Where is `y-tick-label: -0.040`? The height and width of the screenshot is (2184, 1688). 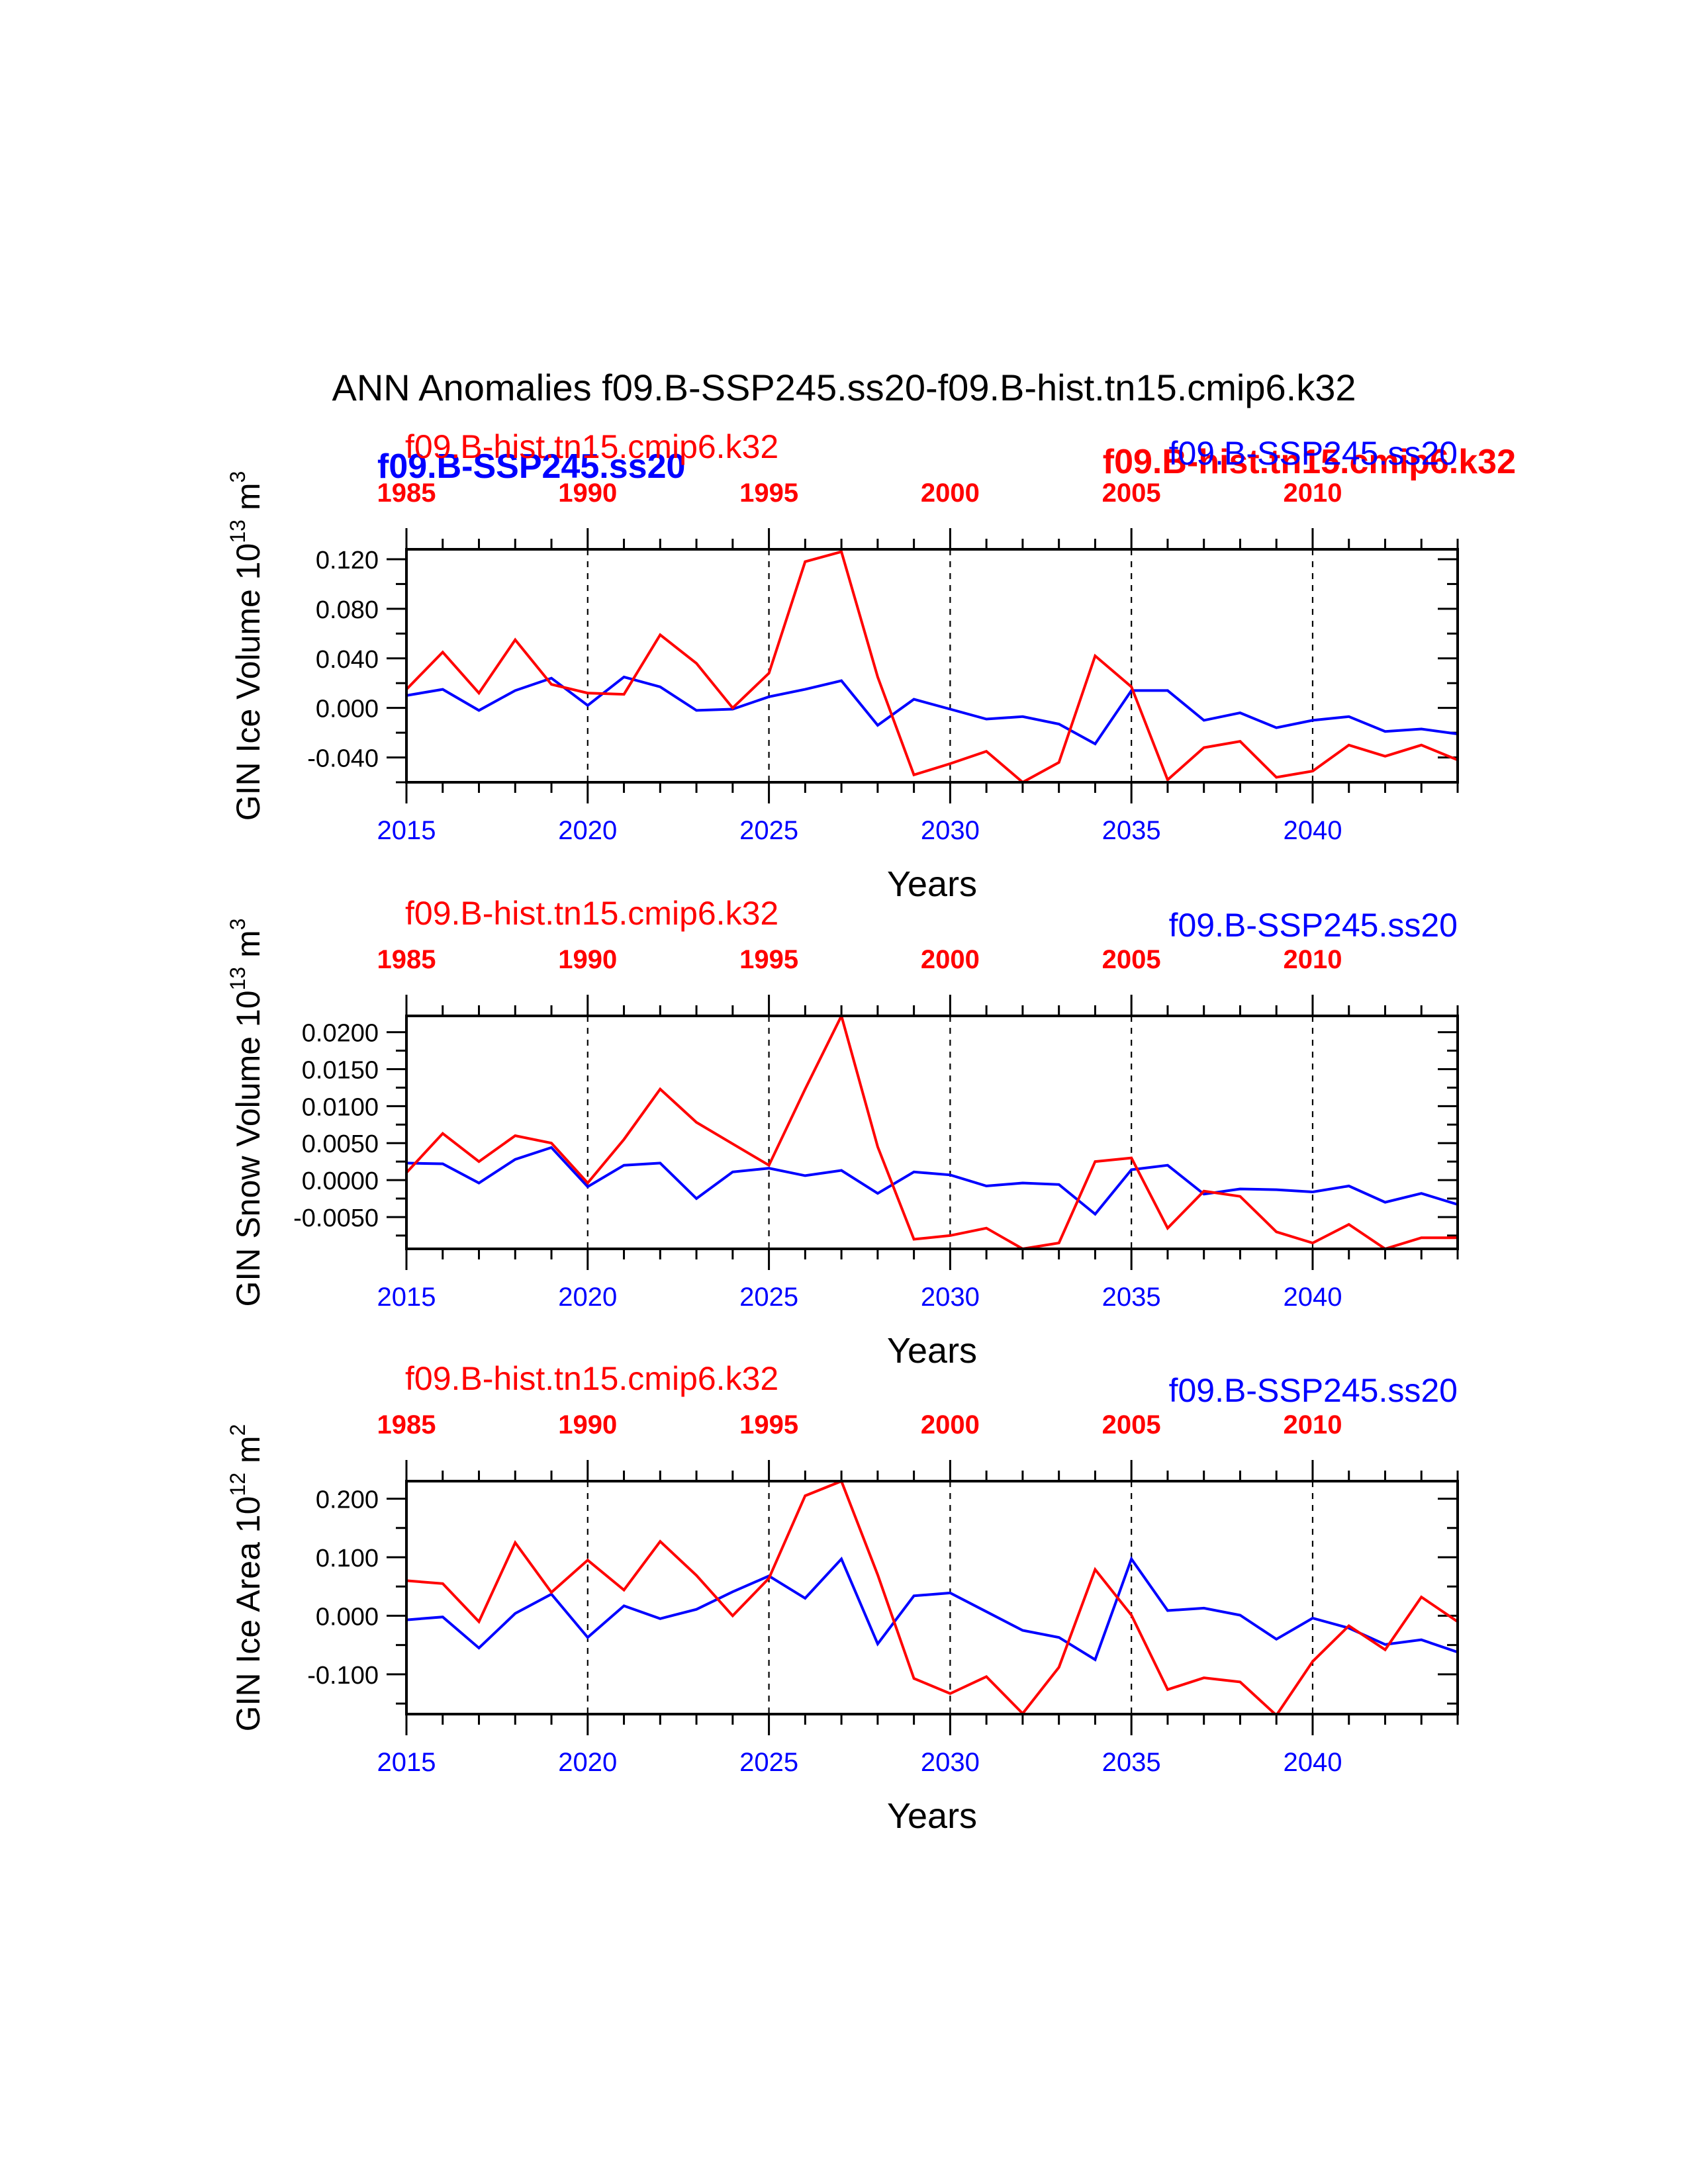
y-tick-label: -0.040 is located at coordinates (343, 759).